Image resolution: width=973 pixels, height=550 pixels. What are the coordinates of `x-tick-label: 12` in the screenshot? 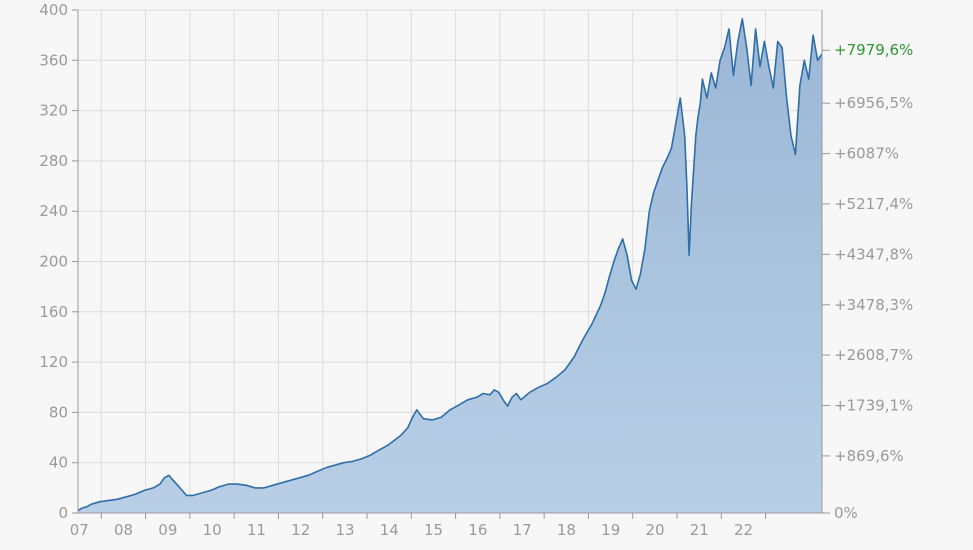 It's located at (300, 530).